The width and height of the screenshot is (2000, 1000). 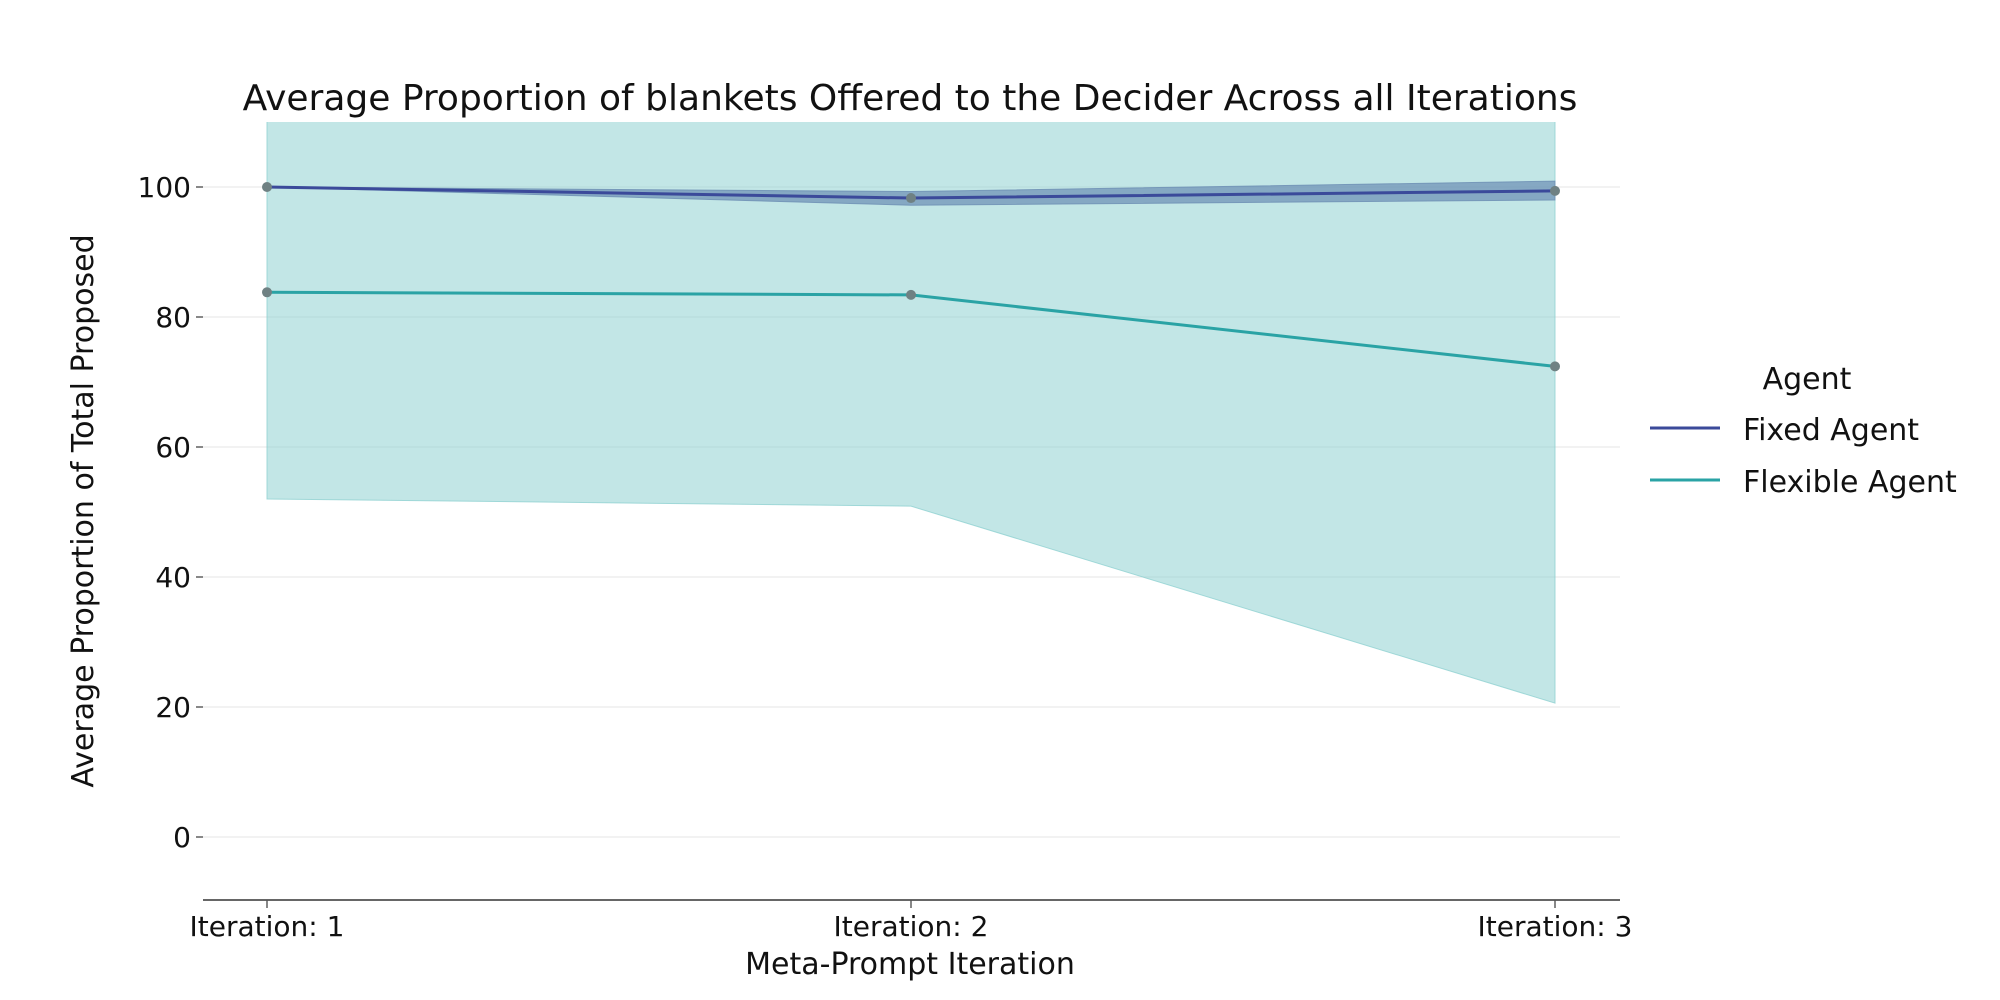 I want to click on x-axis-ticks: Iteration: 1 Iteration: 2 Iteration: 3, so click(x=911, y=921).